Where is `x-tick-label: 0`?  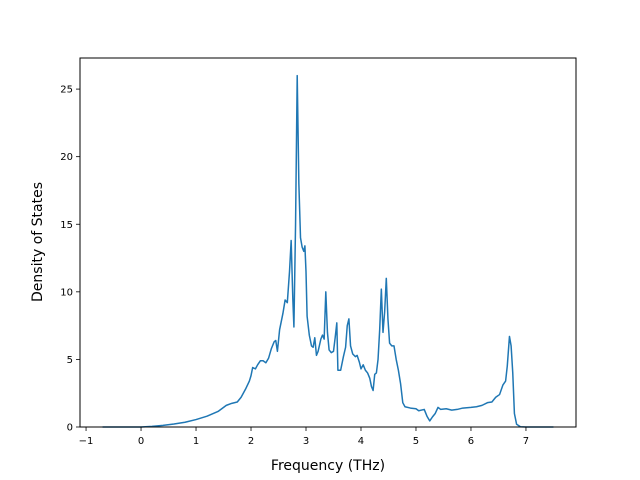
x-tick-label: 0 is located at coordinates (141, 441).